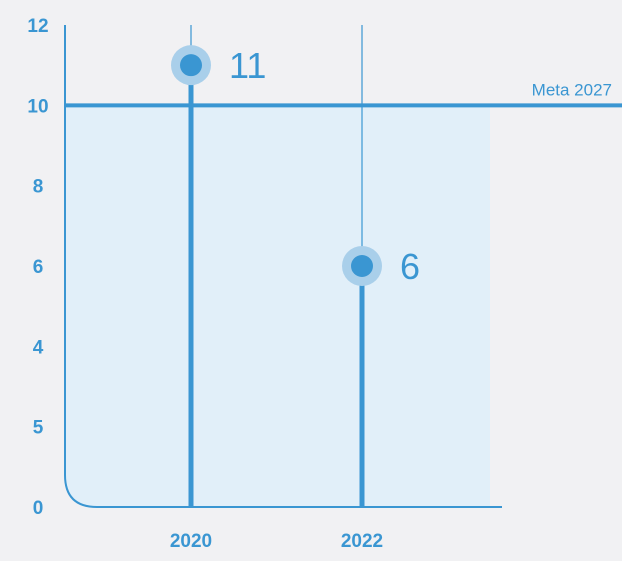  What do you see at coordinates (247, 65) in the screenshot?
I see `data-label: 11` at bounding box center [247, 65].